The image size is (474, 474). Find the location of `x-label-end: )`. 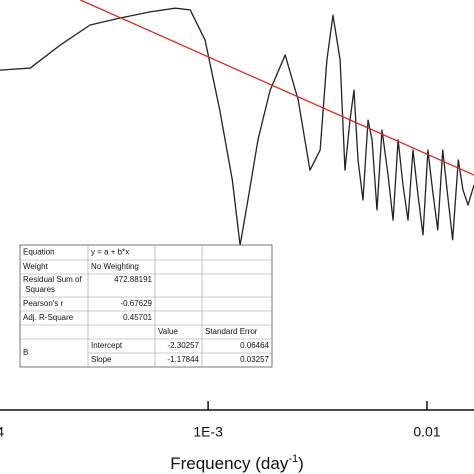

x-label-end: ) is located at coordinates (301, 463).